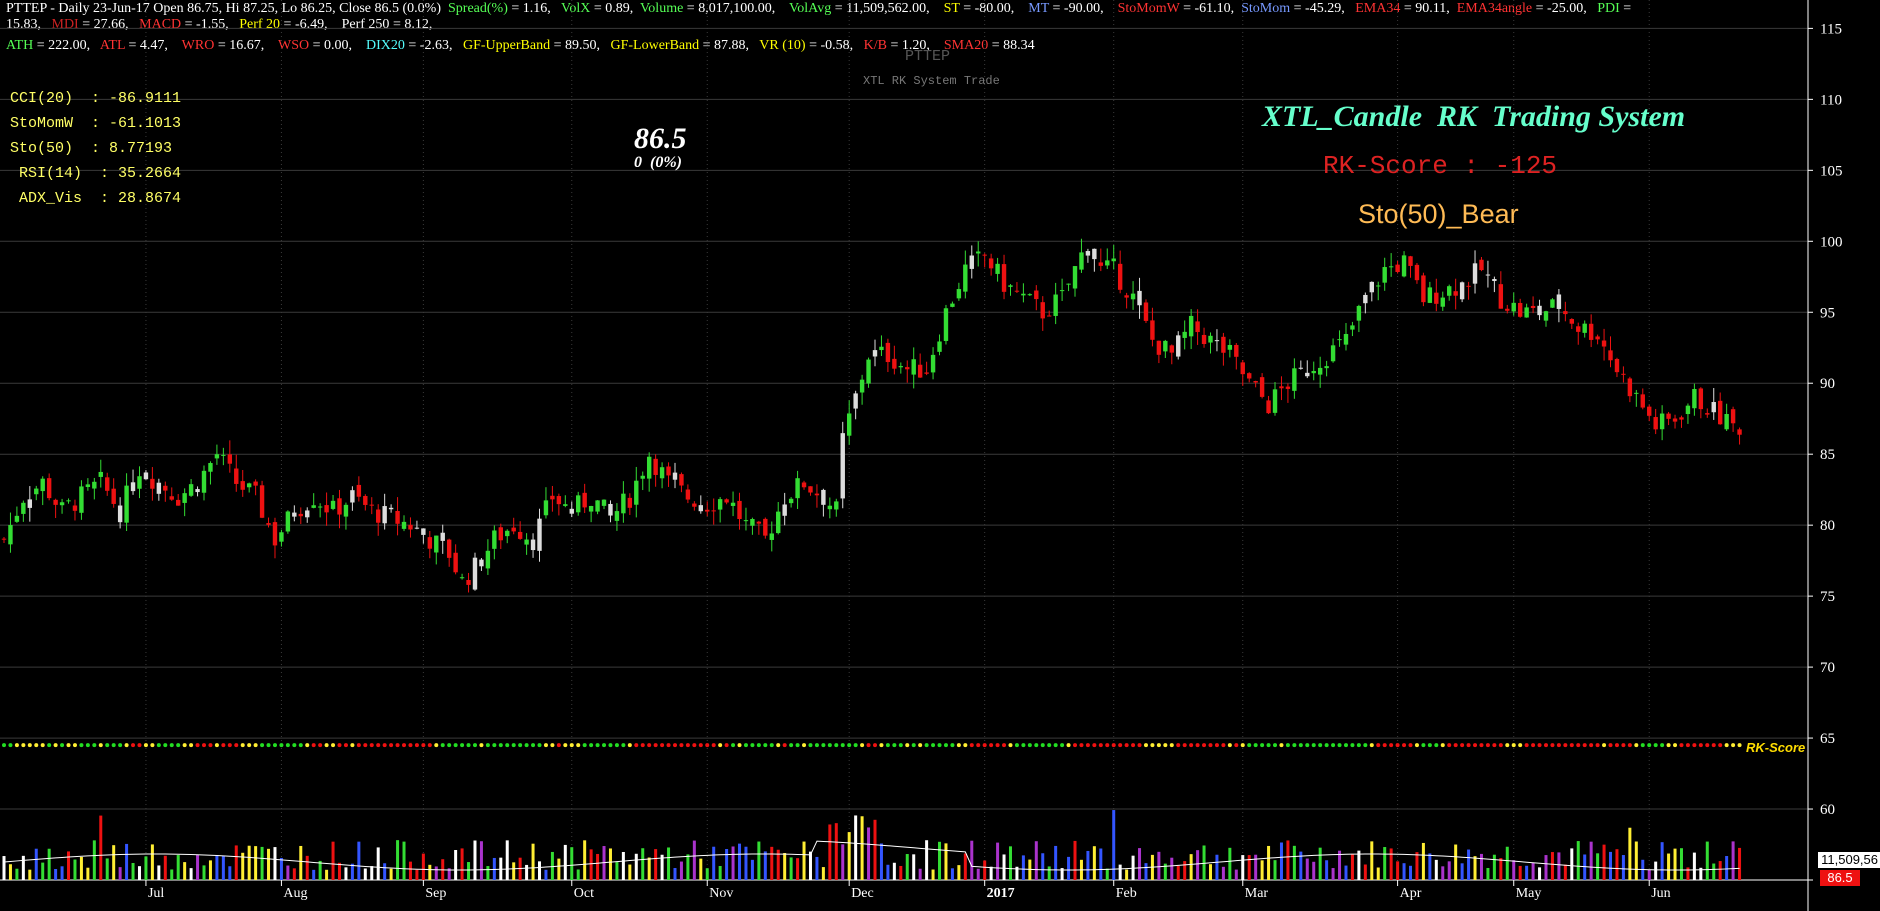 This screenshot has height=911, width=1880. Describe the element at coordinates (20, 45) in the screenshot. I see `header-line3-seg-0: ATH` at that location.